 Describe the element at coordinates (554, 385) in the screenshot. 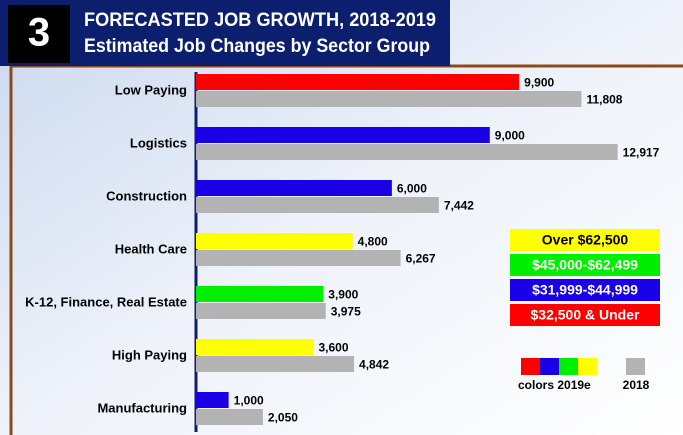

I see `legend-label: colors 2019e` at that location.